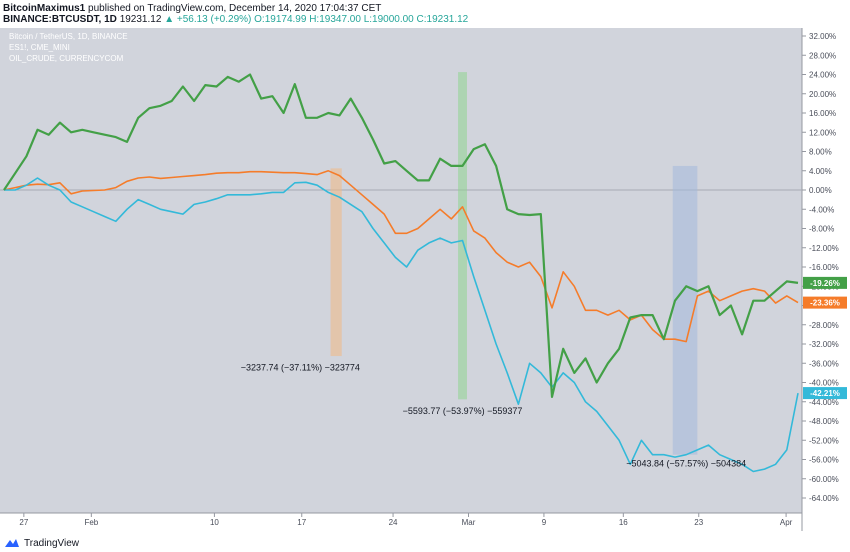 This screenshot has height=552, width=850. I want to click on y-tick-label: 8.00%, so click(820, 152).